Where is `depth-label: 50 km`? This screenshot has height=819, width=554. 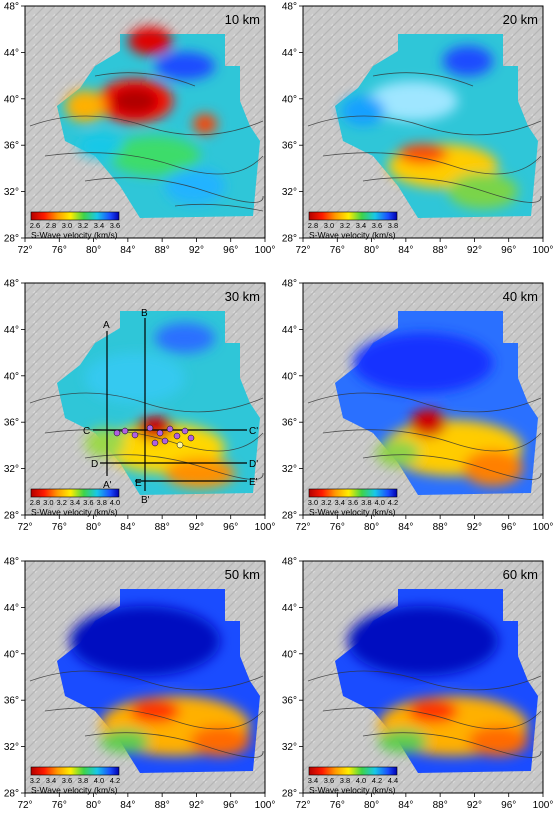 depth-label: 50 km is located at coordinates (242, 574).